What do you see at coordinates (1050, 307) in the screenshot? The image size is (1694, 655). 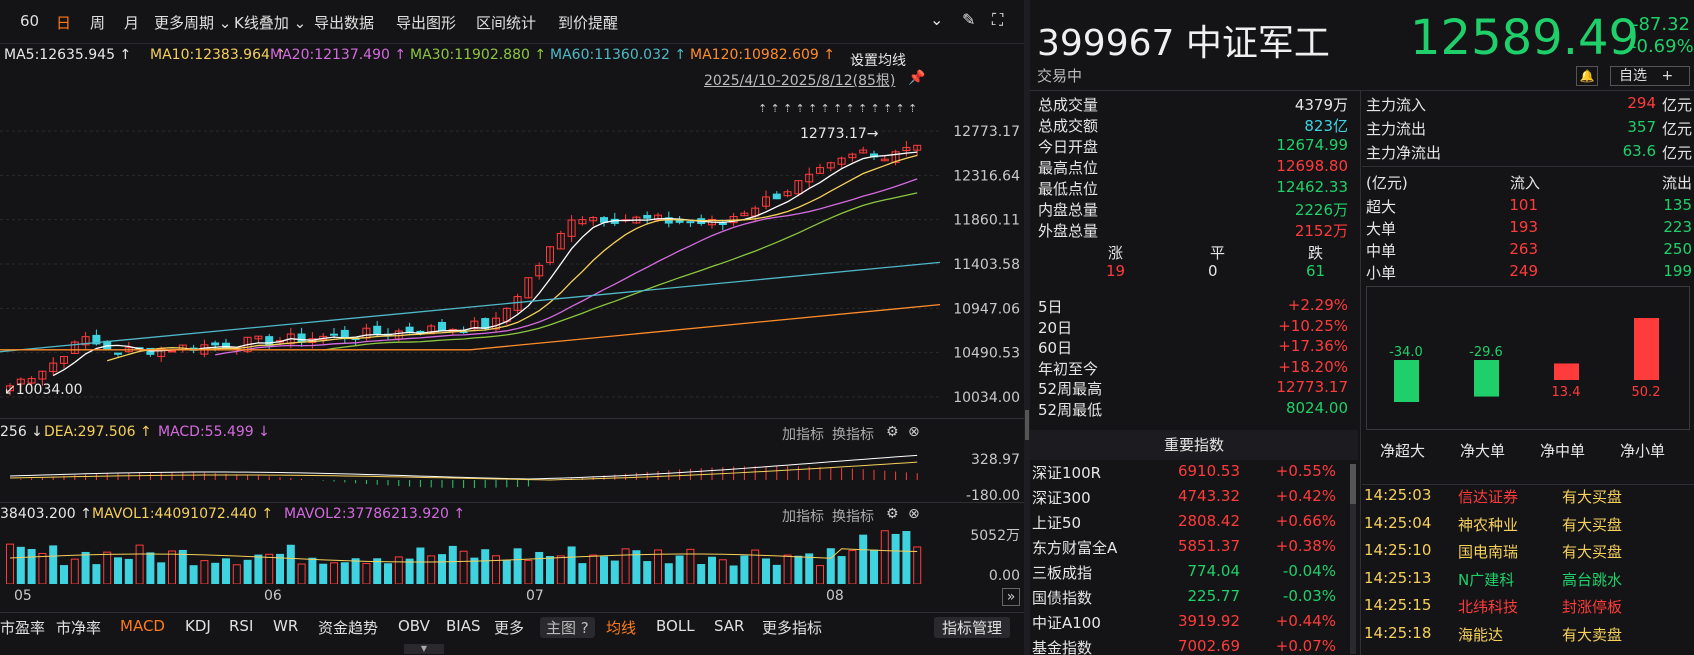 I see `period-label: 5日` at bounding box center [1050, 307].